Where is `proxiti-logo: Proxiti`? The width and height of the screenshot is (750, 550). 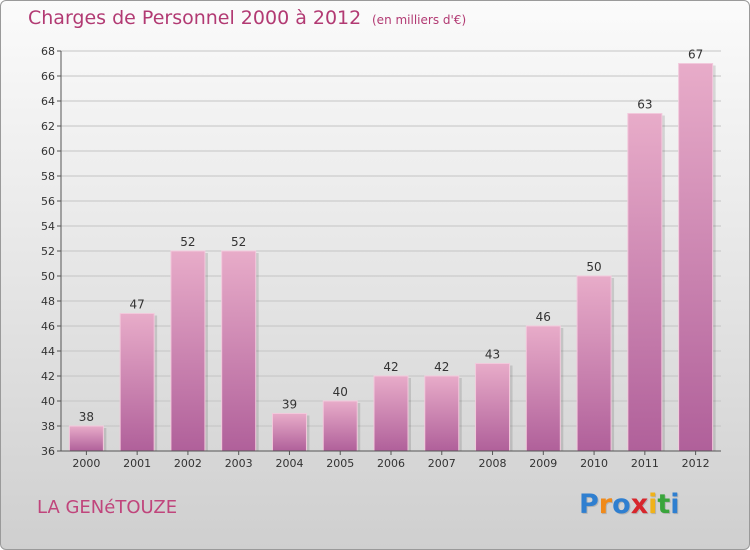 proxiti-logo: Proxiti is located at coordinates (629, 504).